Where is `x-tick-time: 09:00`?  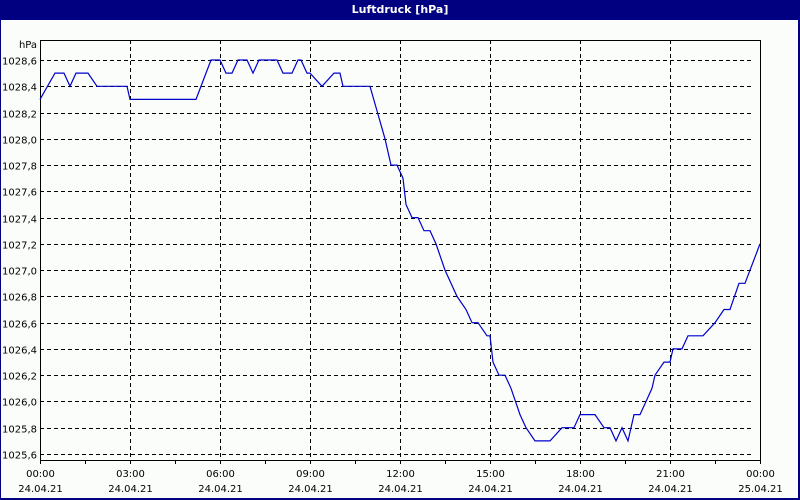 x-tick-time: 09:00 is located at coordinates (310, 474).